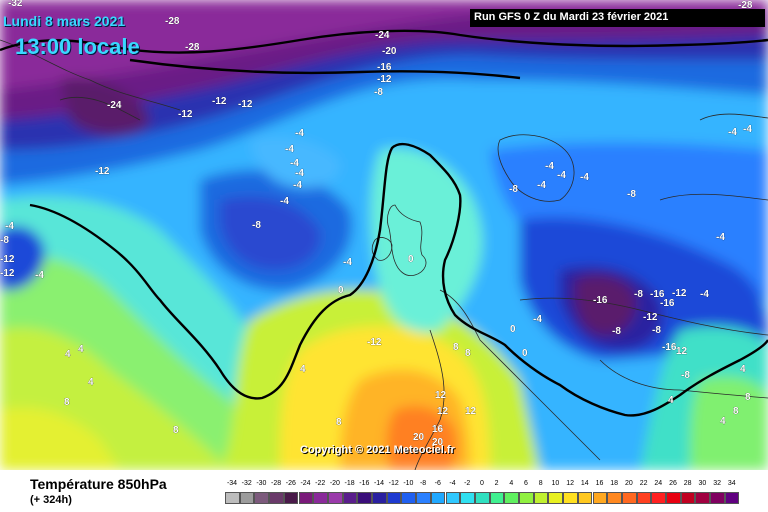  I want to click on scale-tick-label: 20, so click(628, 483).